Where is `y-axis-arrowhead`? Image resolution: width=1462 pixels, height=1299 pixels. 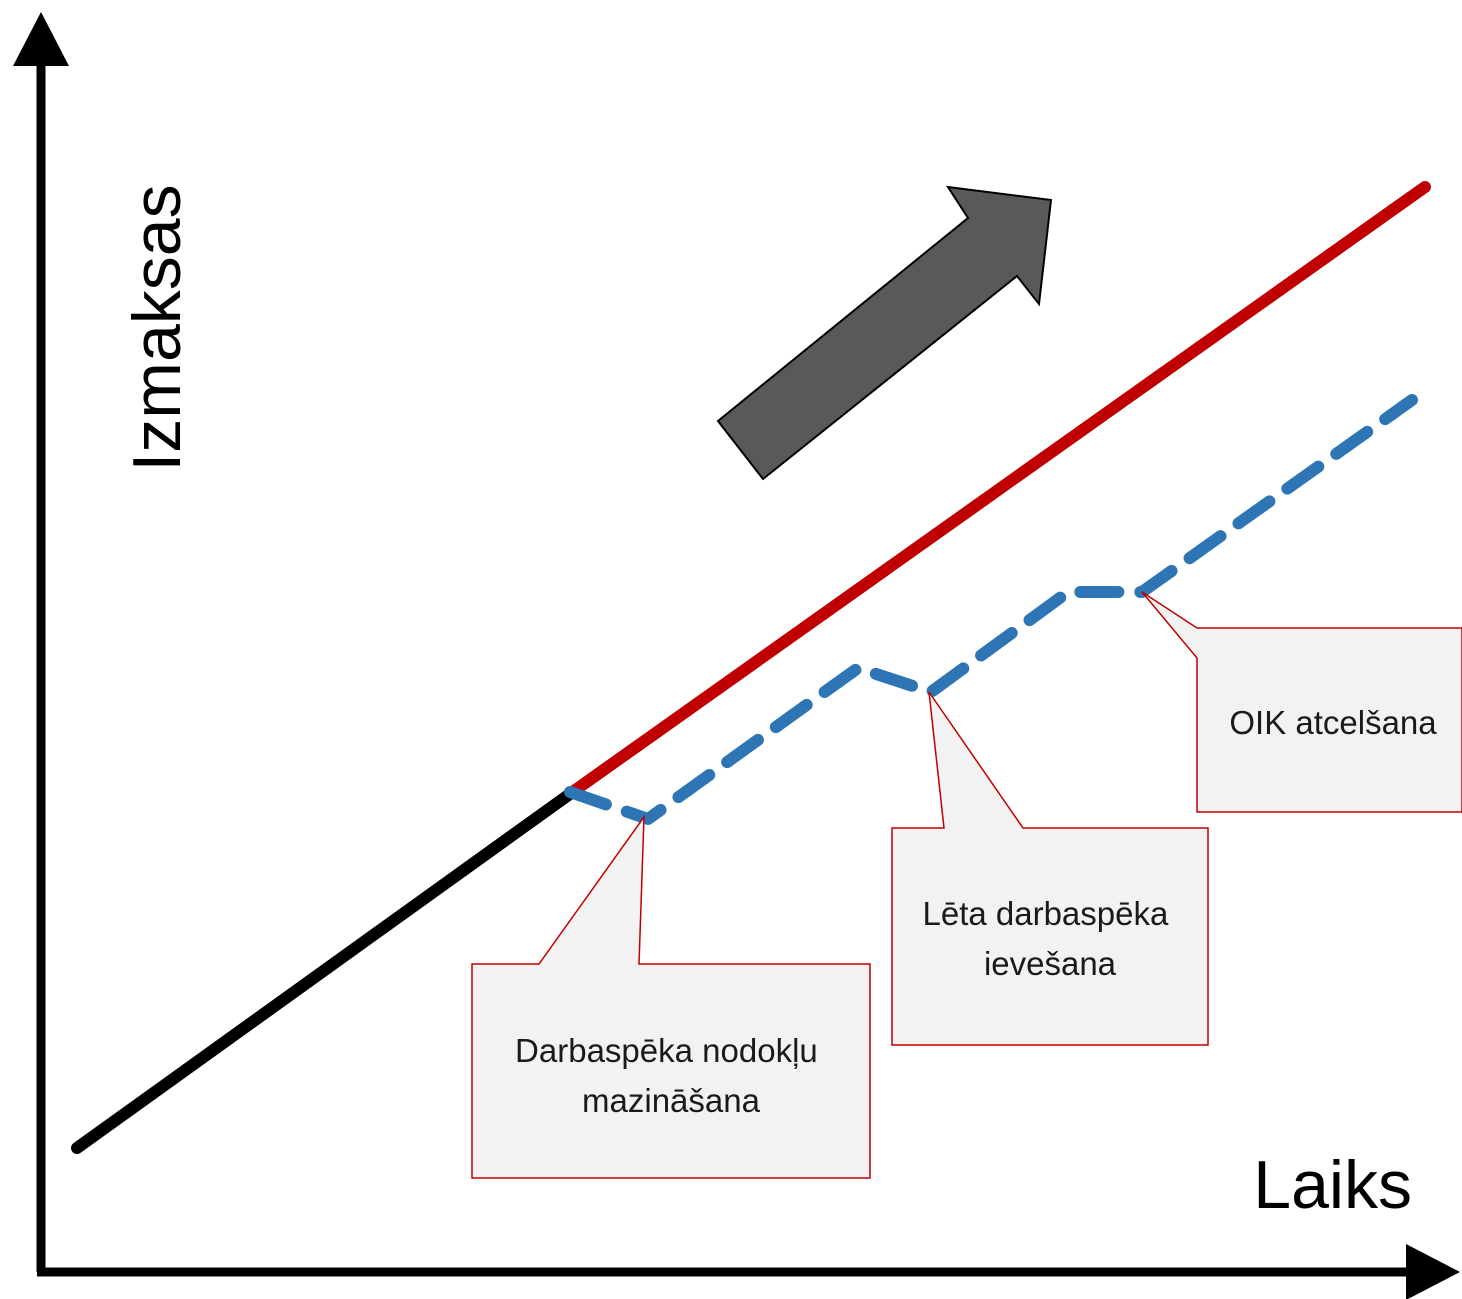
y-axis-arrowhead is located at coordinates (41, 39).